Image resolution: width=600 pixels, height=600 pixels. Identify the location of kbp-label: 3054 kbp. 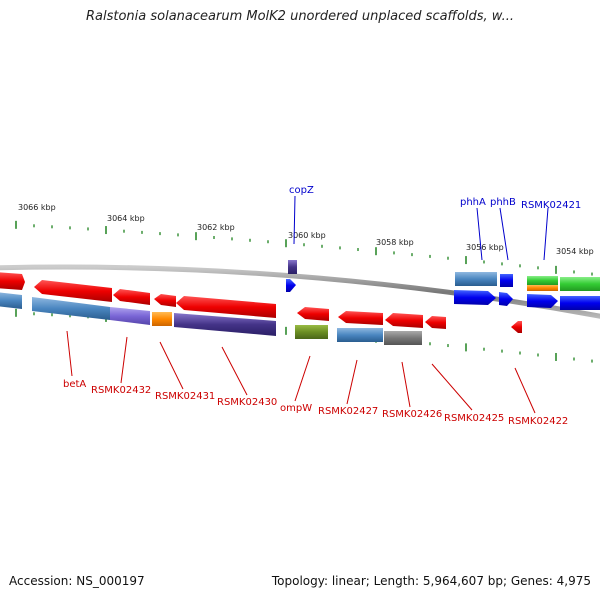
(575, 251).